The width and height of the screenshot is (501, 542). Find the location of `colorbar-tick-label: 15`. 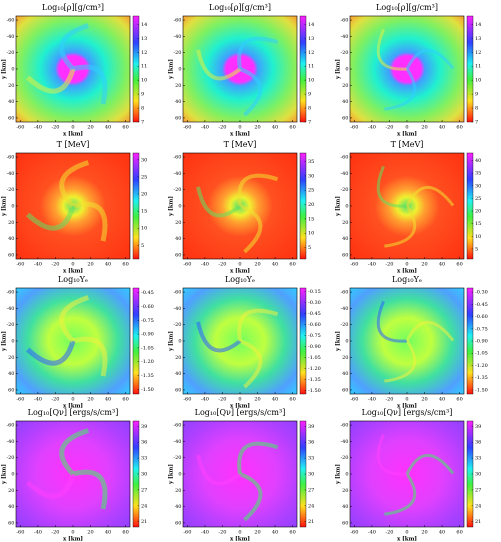

colorbar-tick-label: 15 is located at coordinates (478, 224).